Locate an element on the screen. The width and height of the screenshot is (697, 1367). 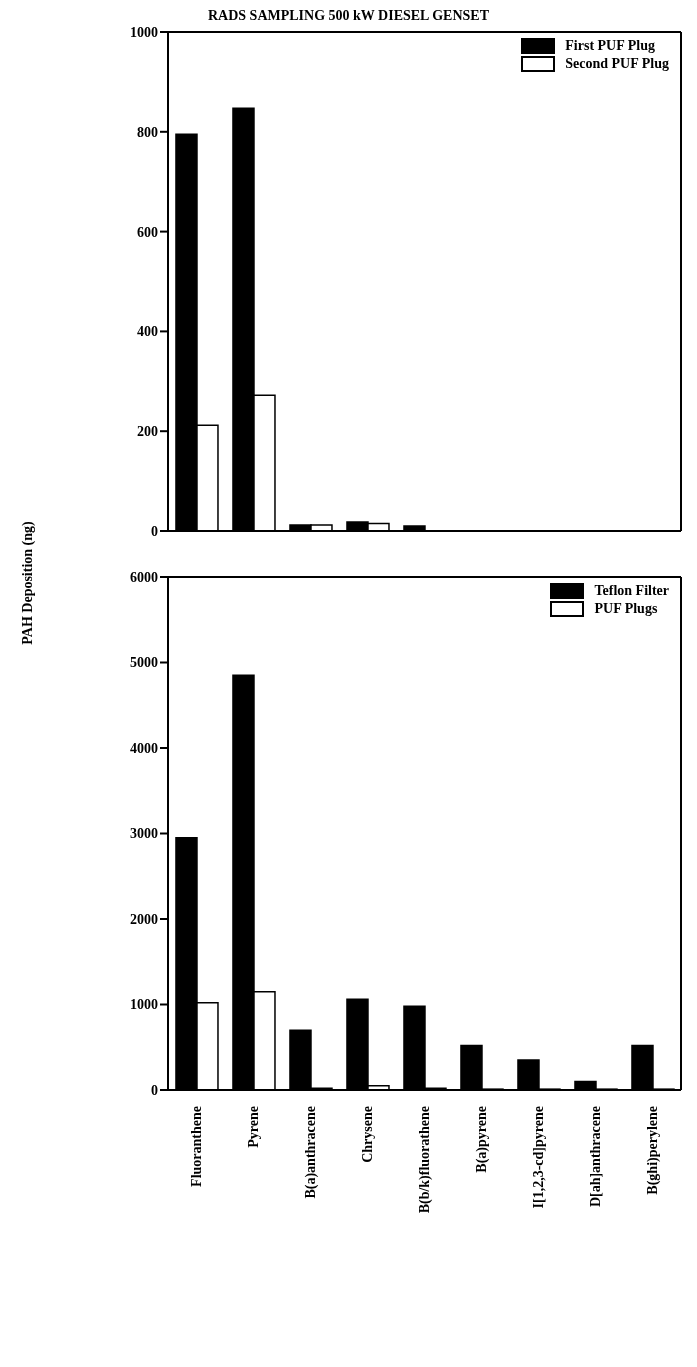
y-tick-label: 6000 is located at coordinates (144, 577).